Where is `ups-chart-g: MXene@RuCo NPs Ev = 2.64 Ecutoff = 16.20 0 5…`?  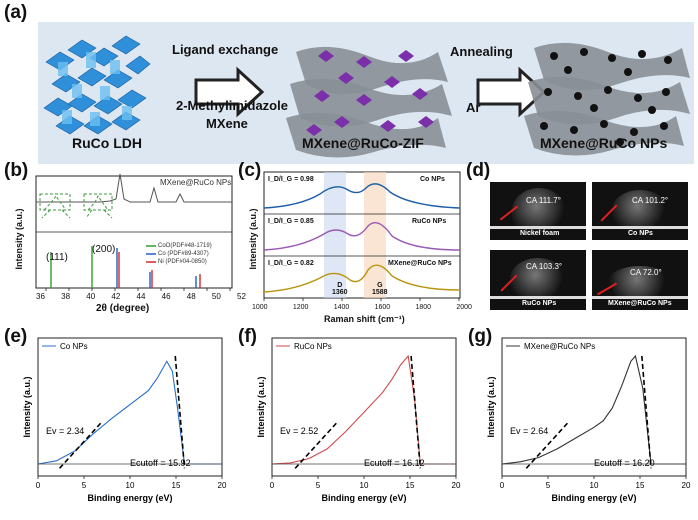
ups-chart-g: MXene@RuCo NPs Ev = 2.64 Ecutoff = 16.20 0 5… is located at coordinates (588, 420).